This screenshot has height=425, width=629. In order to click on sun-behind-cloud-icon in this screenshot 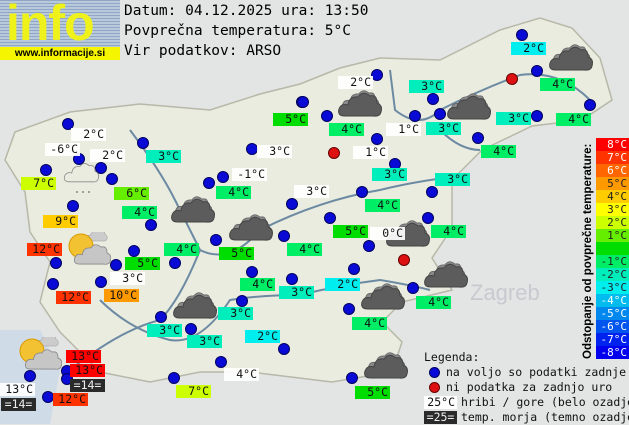, I will do `click(87, 249)`.